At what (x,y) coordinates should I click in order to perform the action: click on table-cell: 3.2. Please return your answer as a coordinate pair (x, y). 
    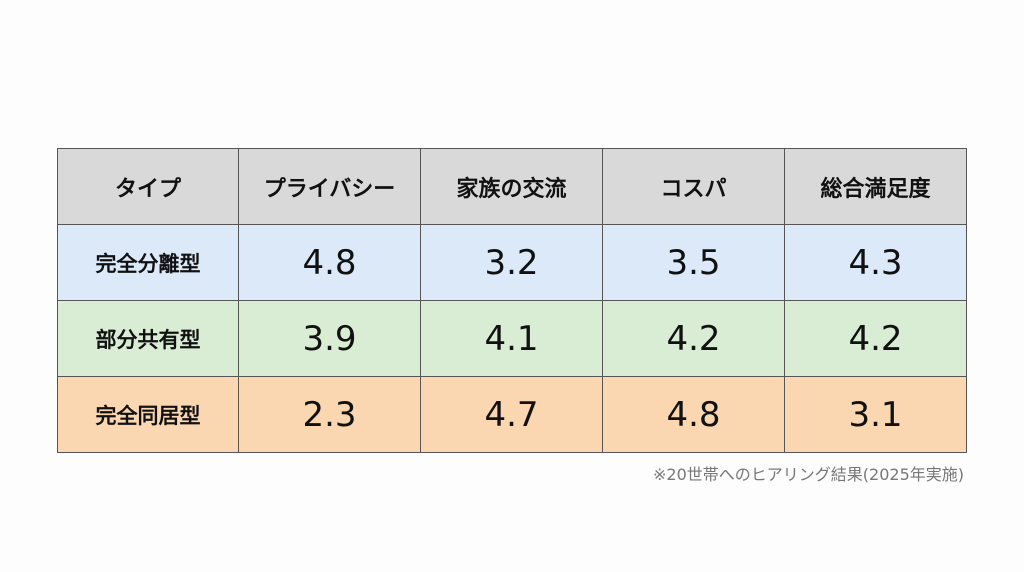
    Looking at the image, I should click on (511, 262).